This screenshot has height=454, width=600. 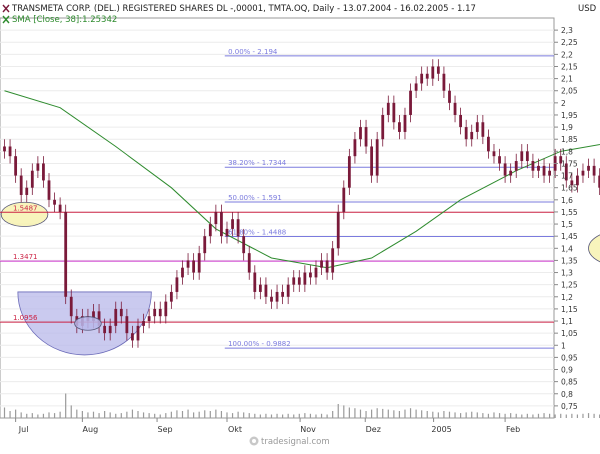 I want to click on x-tick-label: Nov, so click(x=308, y=429).